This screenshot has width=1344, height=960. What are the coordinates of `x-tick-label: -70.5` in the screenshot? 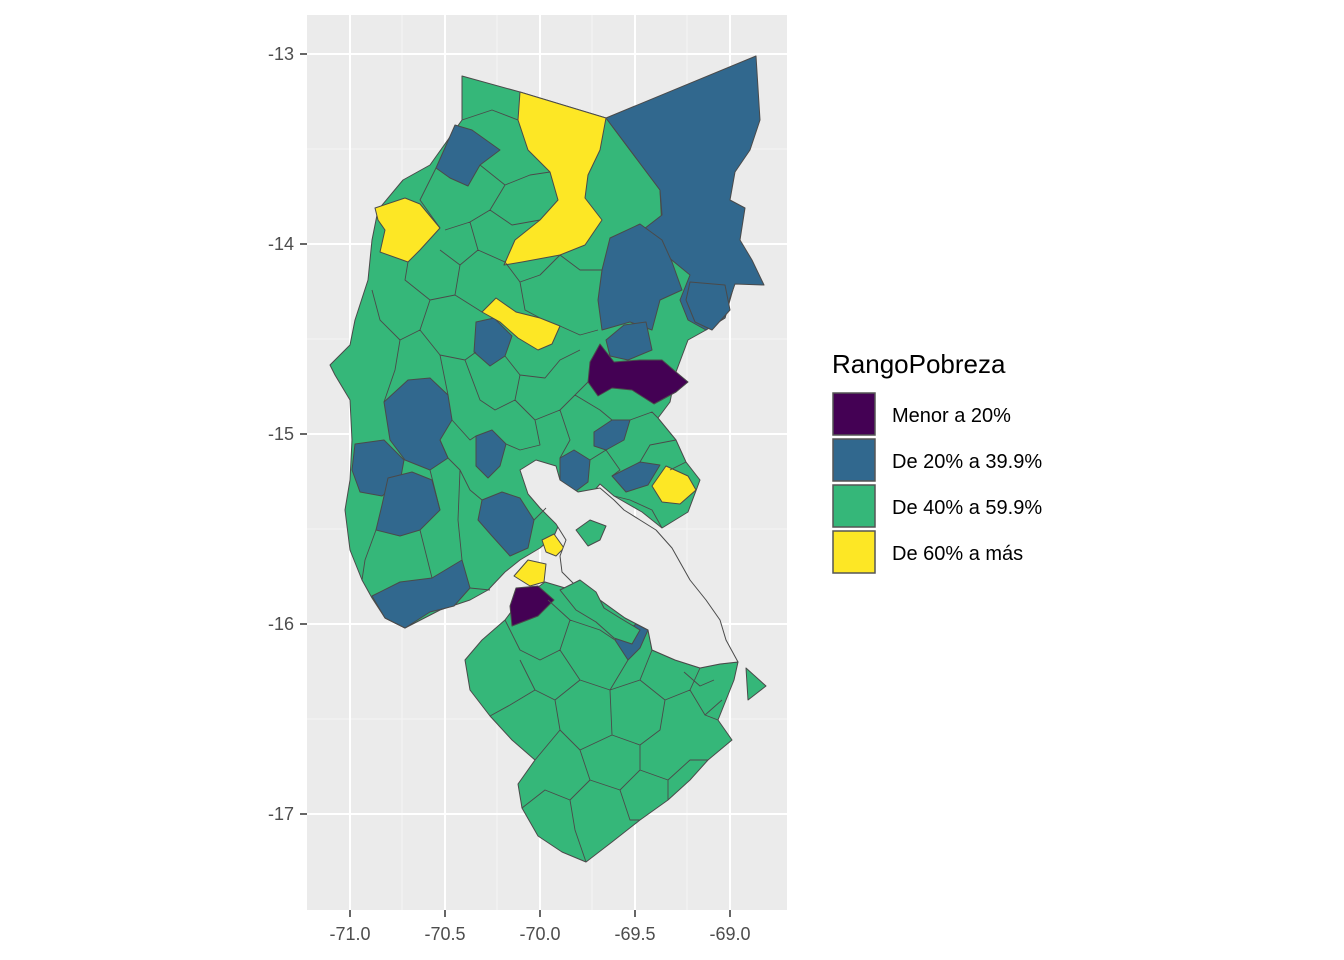 It's located at (444, 934).